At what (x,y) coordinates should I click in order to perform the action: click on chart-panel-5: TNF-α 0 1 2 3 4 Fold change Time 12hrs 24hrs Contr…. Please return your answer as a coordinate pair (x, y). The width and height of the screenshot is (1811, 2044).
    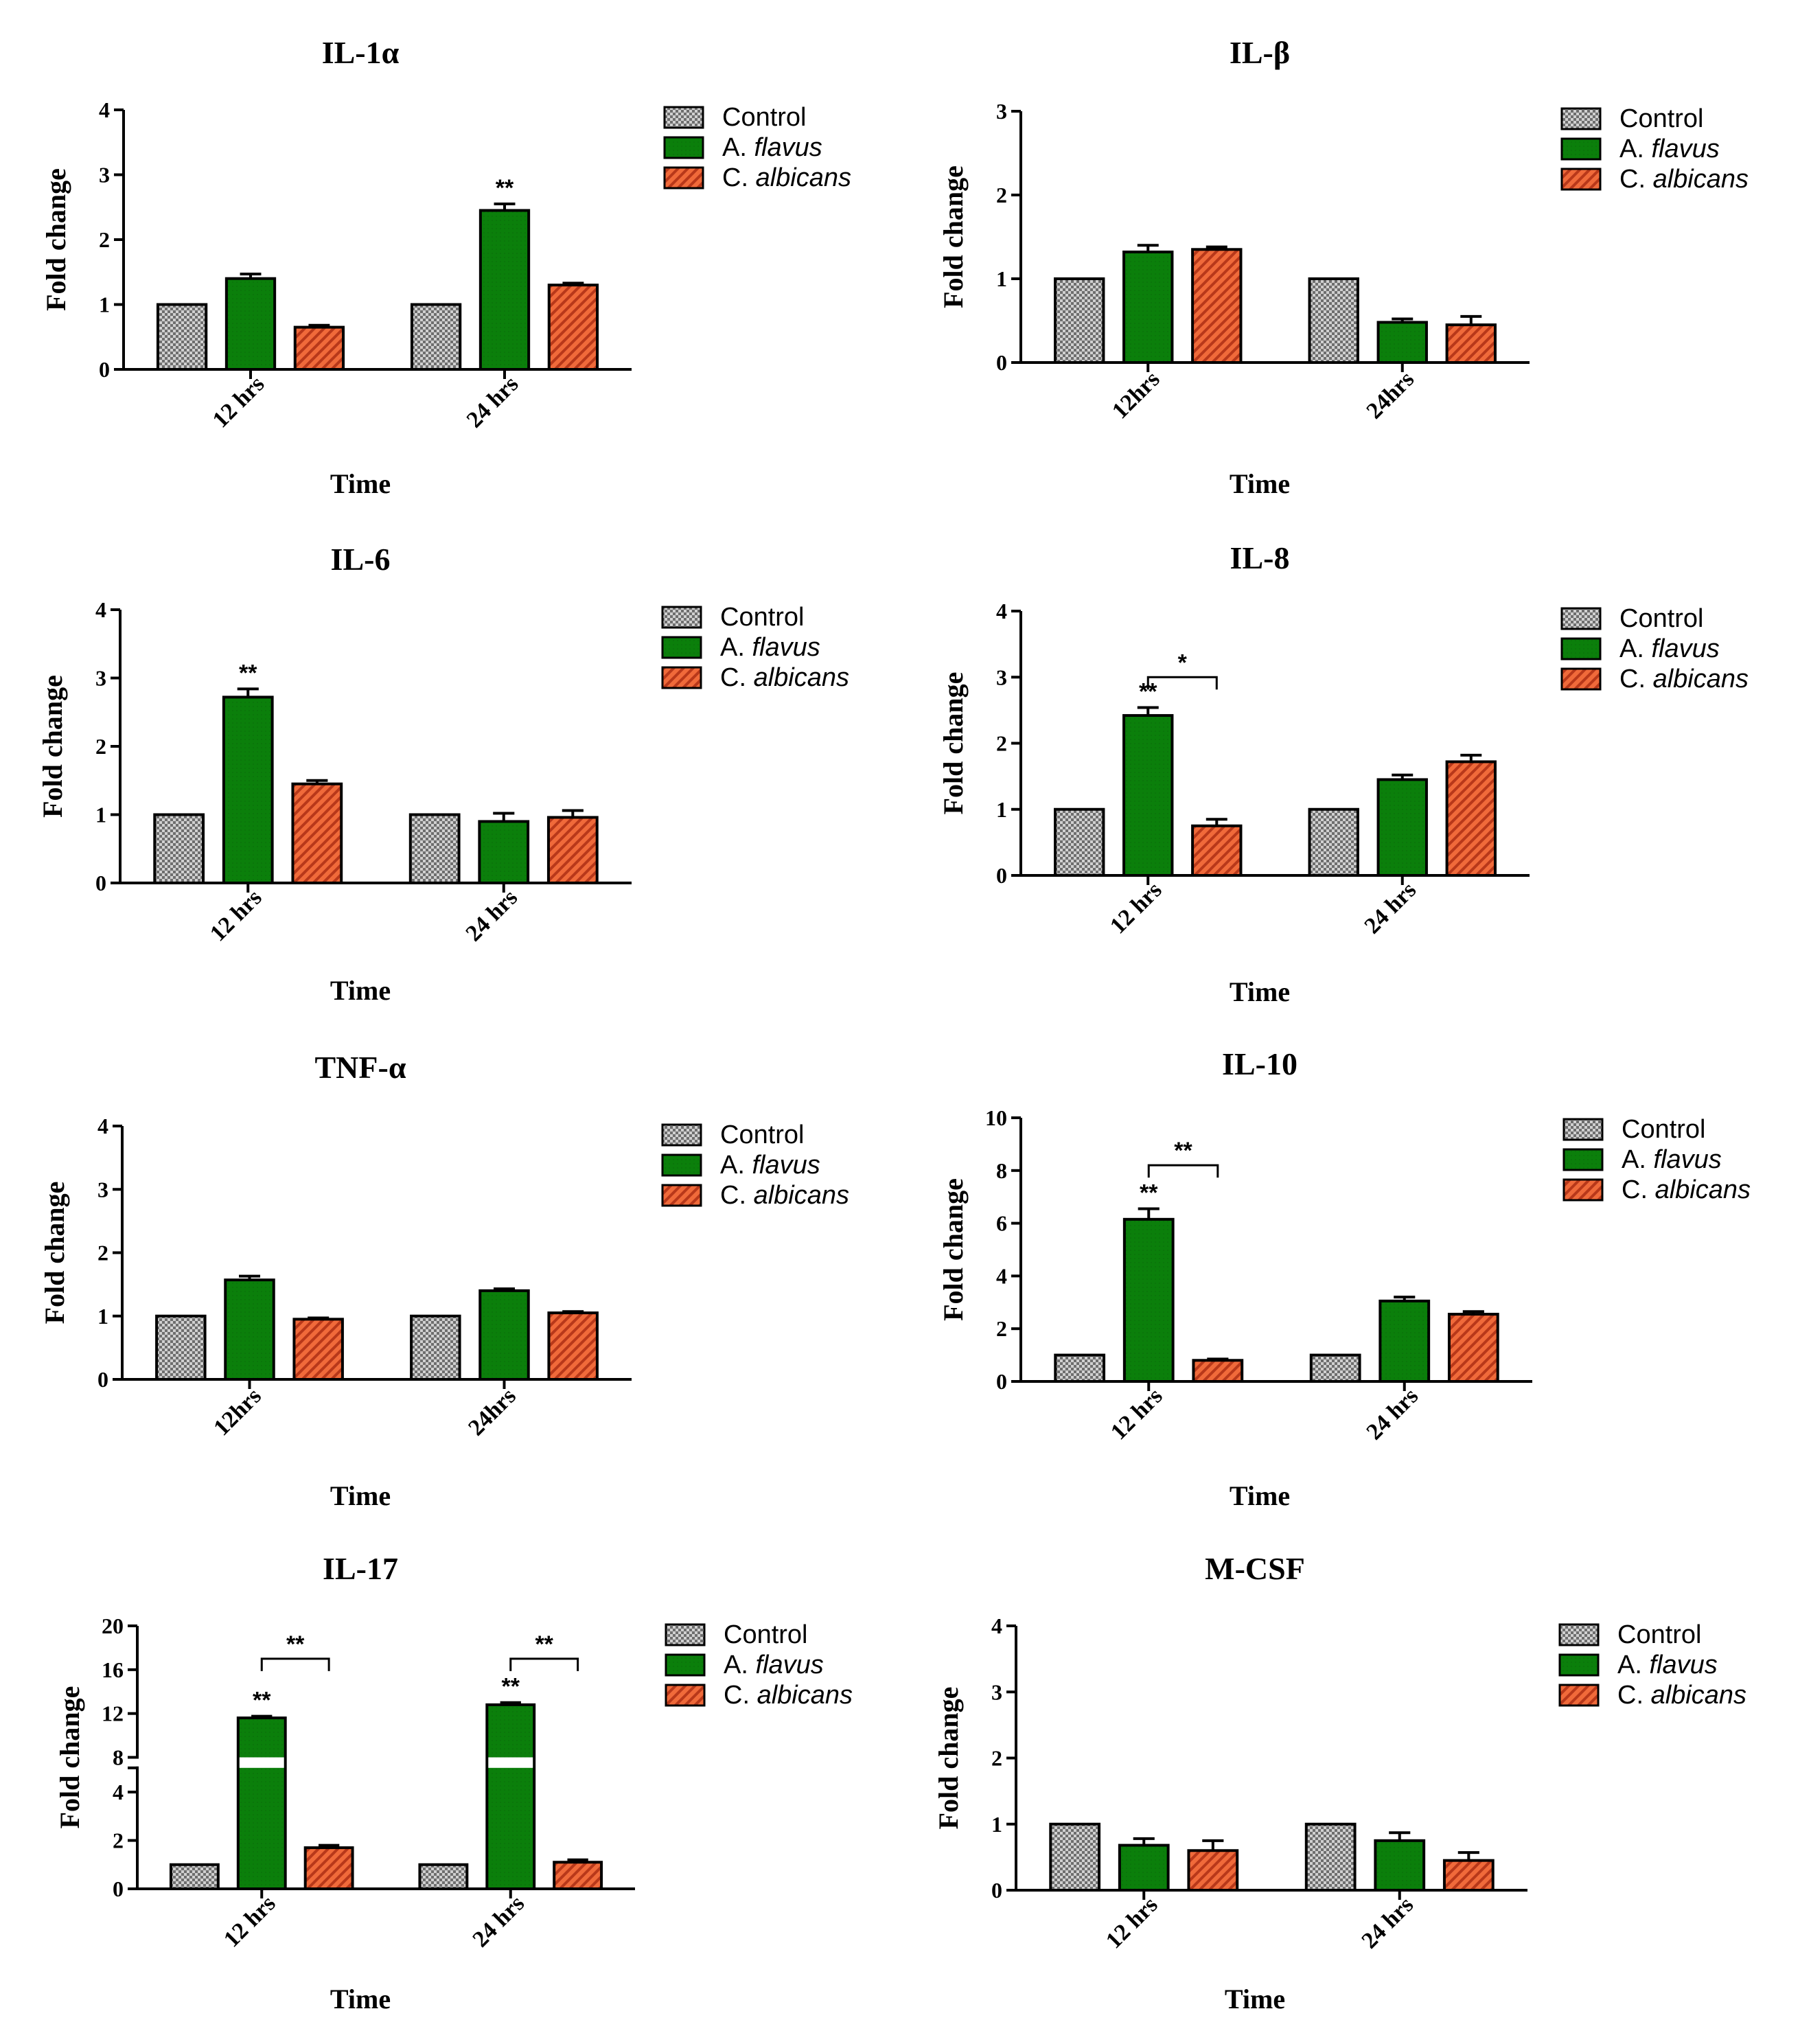
    Looking at the image, I should click on (444, 1280).